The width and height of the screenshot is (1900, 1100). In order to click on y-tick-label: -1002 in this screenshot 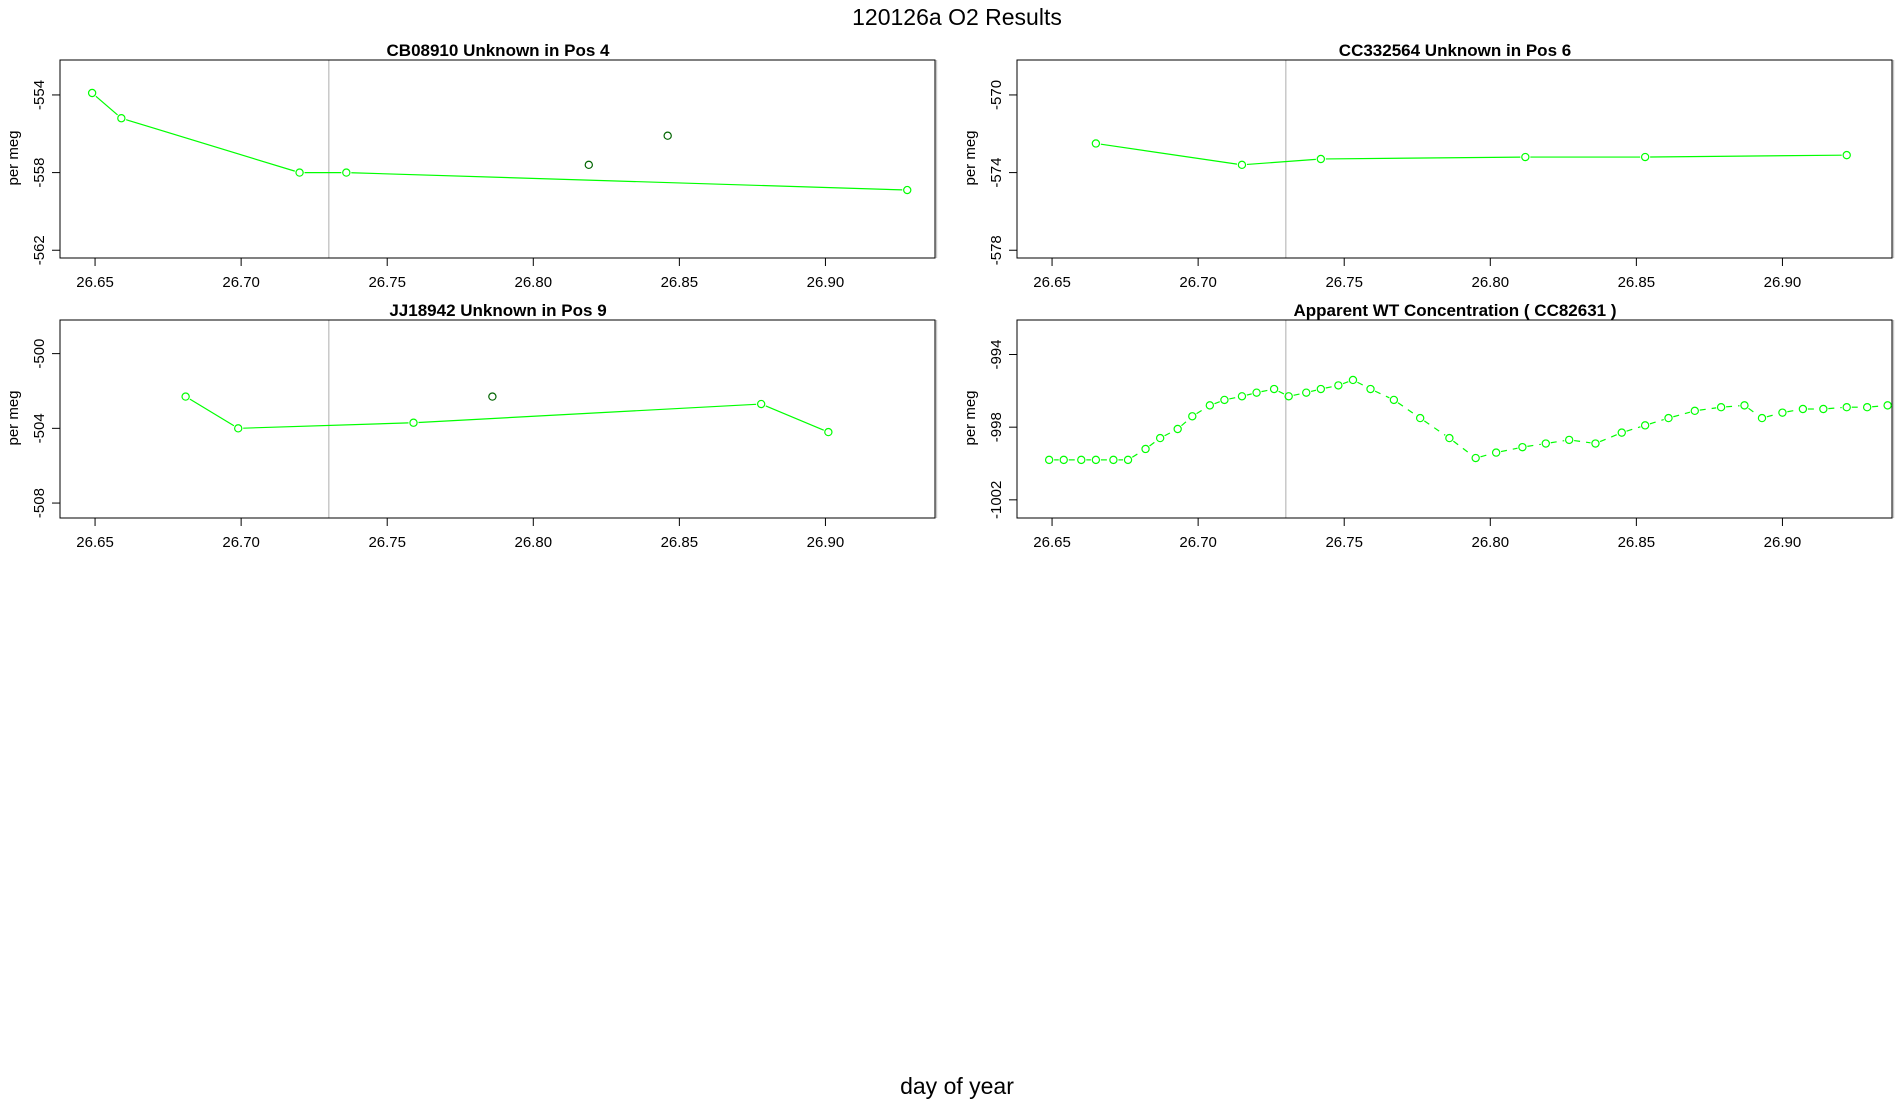, I will do `click(996, 500)`.